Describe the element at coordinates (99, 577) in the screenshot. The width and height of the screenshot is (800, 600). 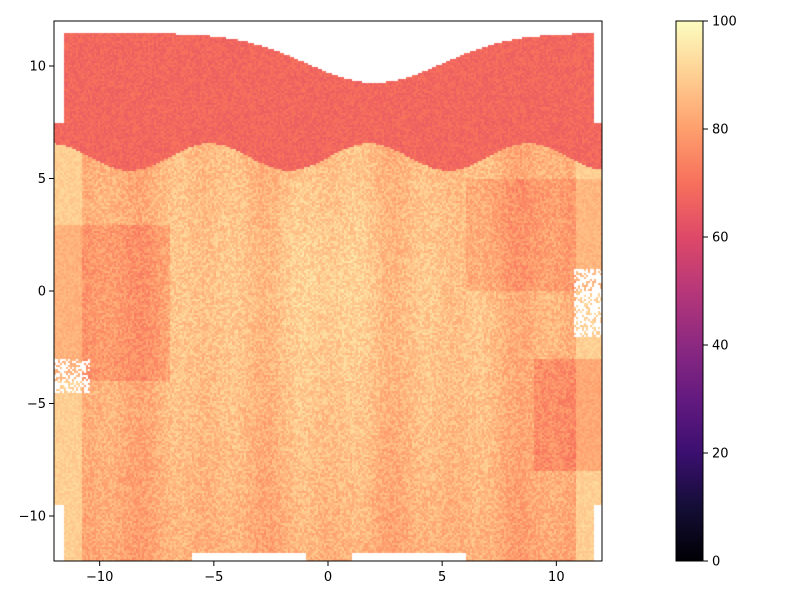
I see `x-tick-label: −10` at that location.